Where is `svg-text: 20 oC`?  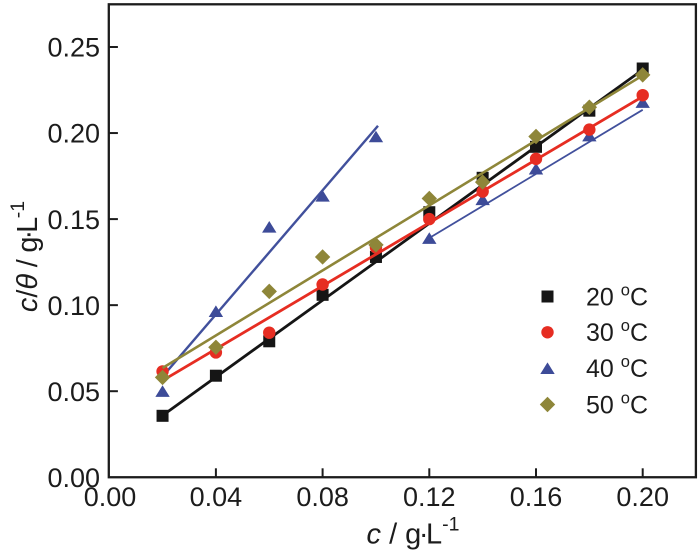
svg-text: 20 oC is located at coordinates (617, 296).